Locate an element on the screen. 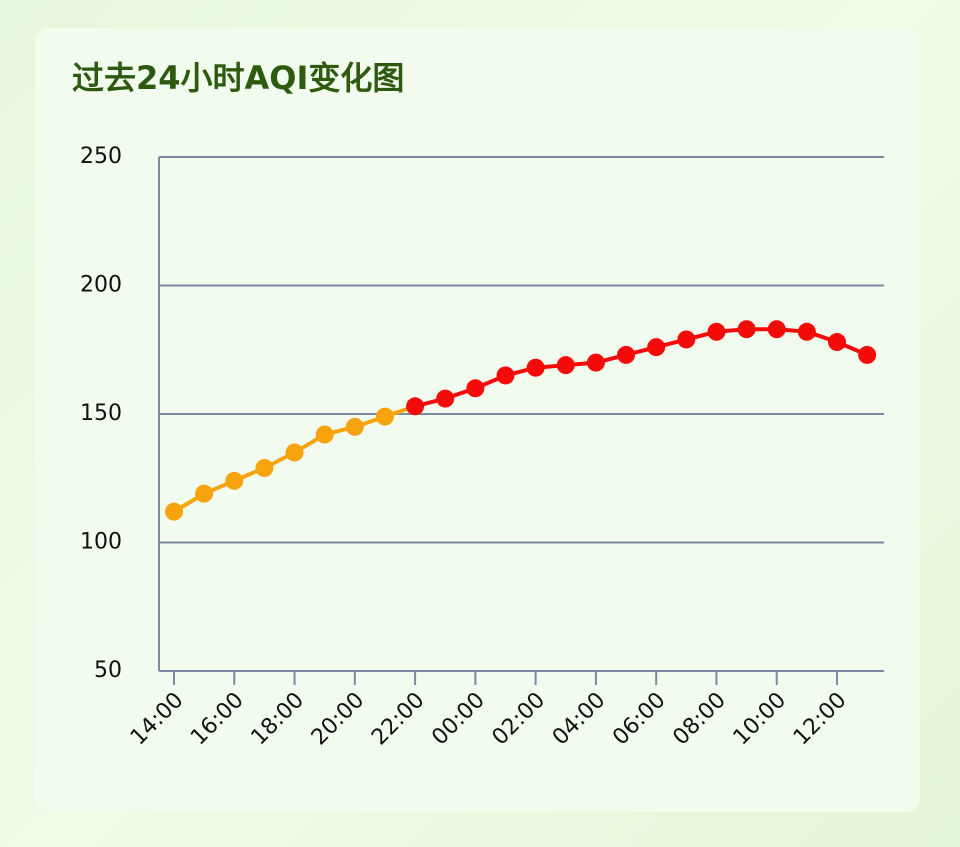  x-tick-label: 08:00 is located at coordinates (699, 719).